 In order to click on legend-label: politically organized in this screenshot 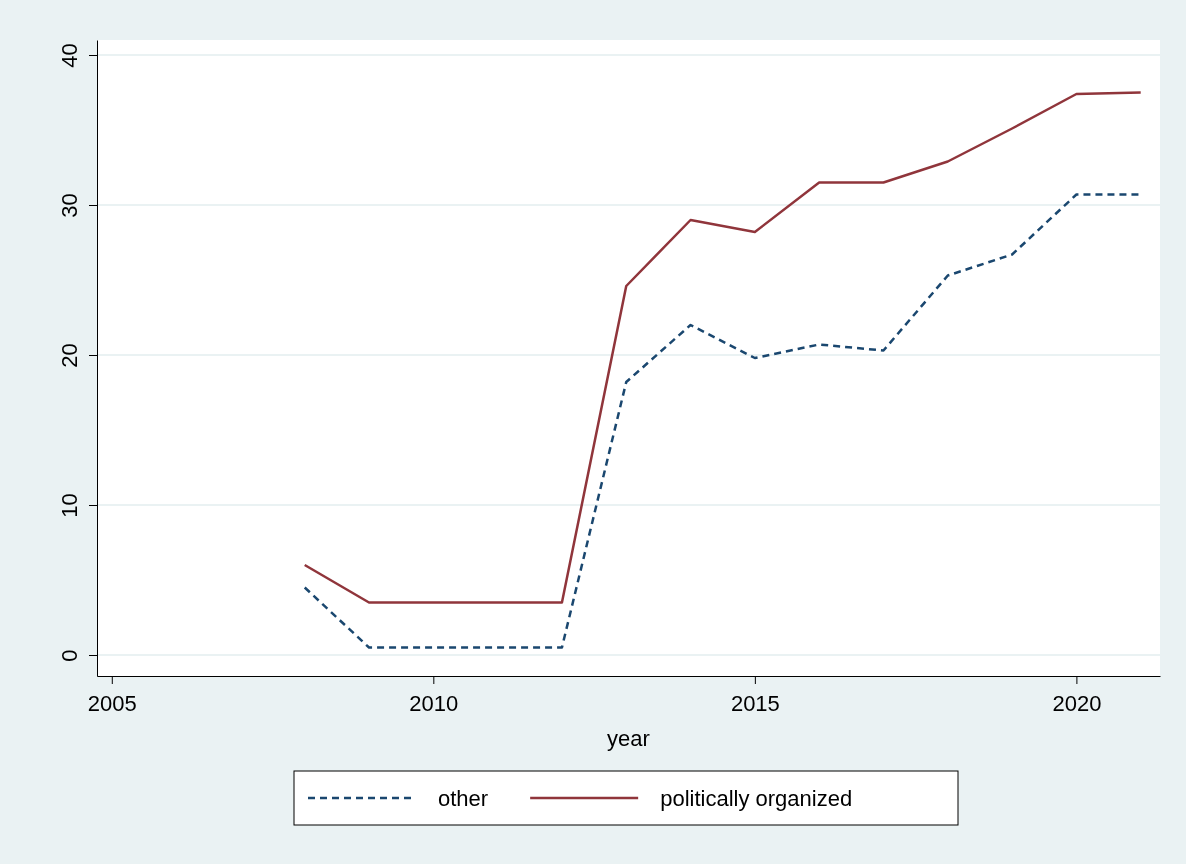, I will do `click(756, 798)`.